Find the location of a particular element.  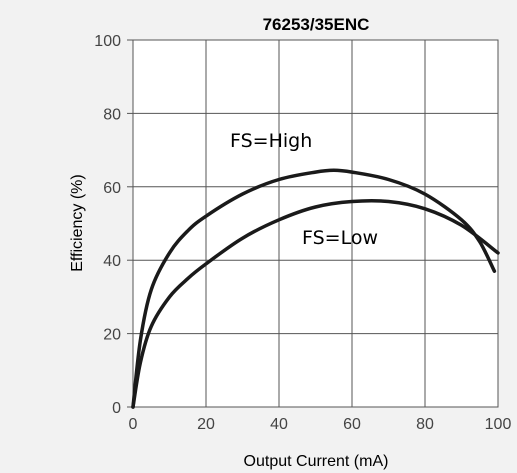

y-tick-label: 60 is located at coordinates (112, 188).